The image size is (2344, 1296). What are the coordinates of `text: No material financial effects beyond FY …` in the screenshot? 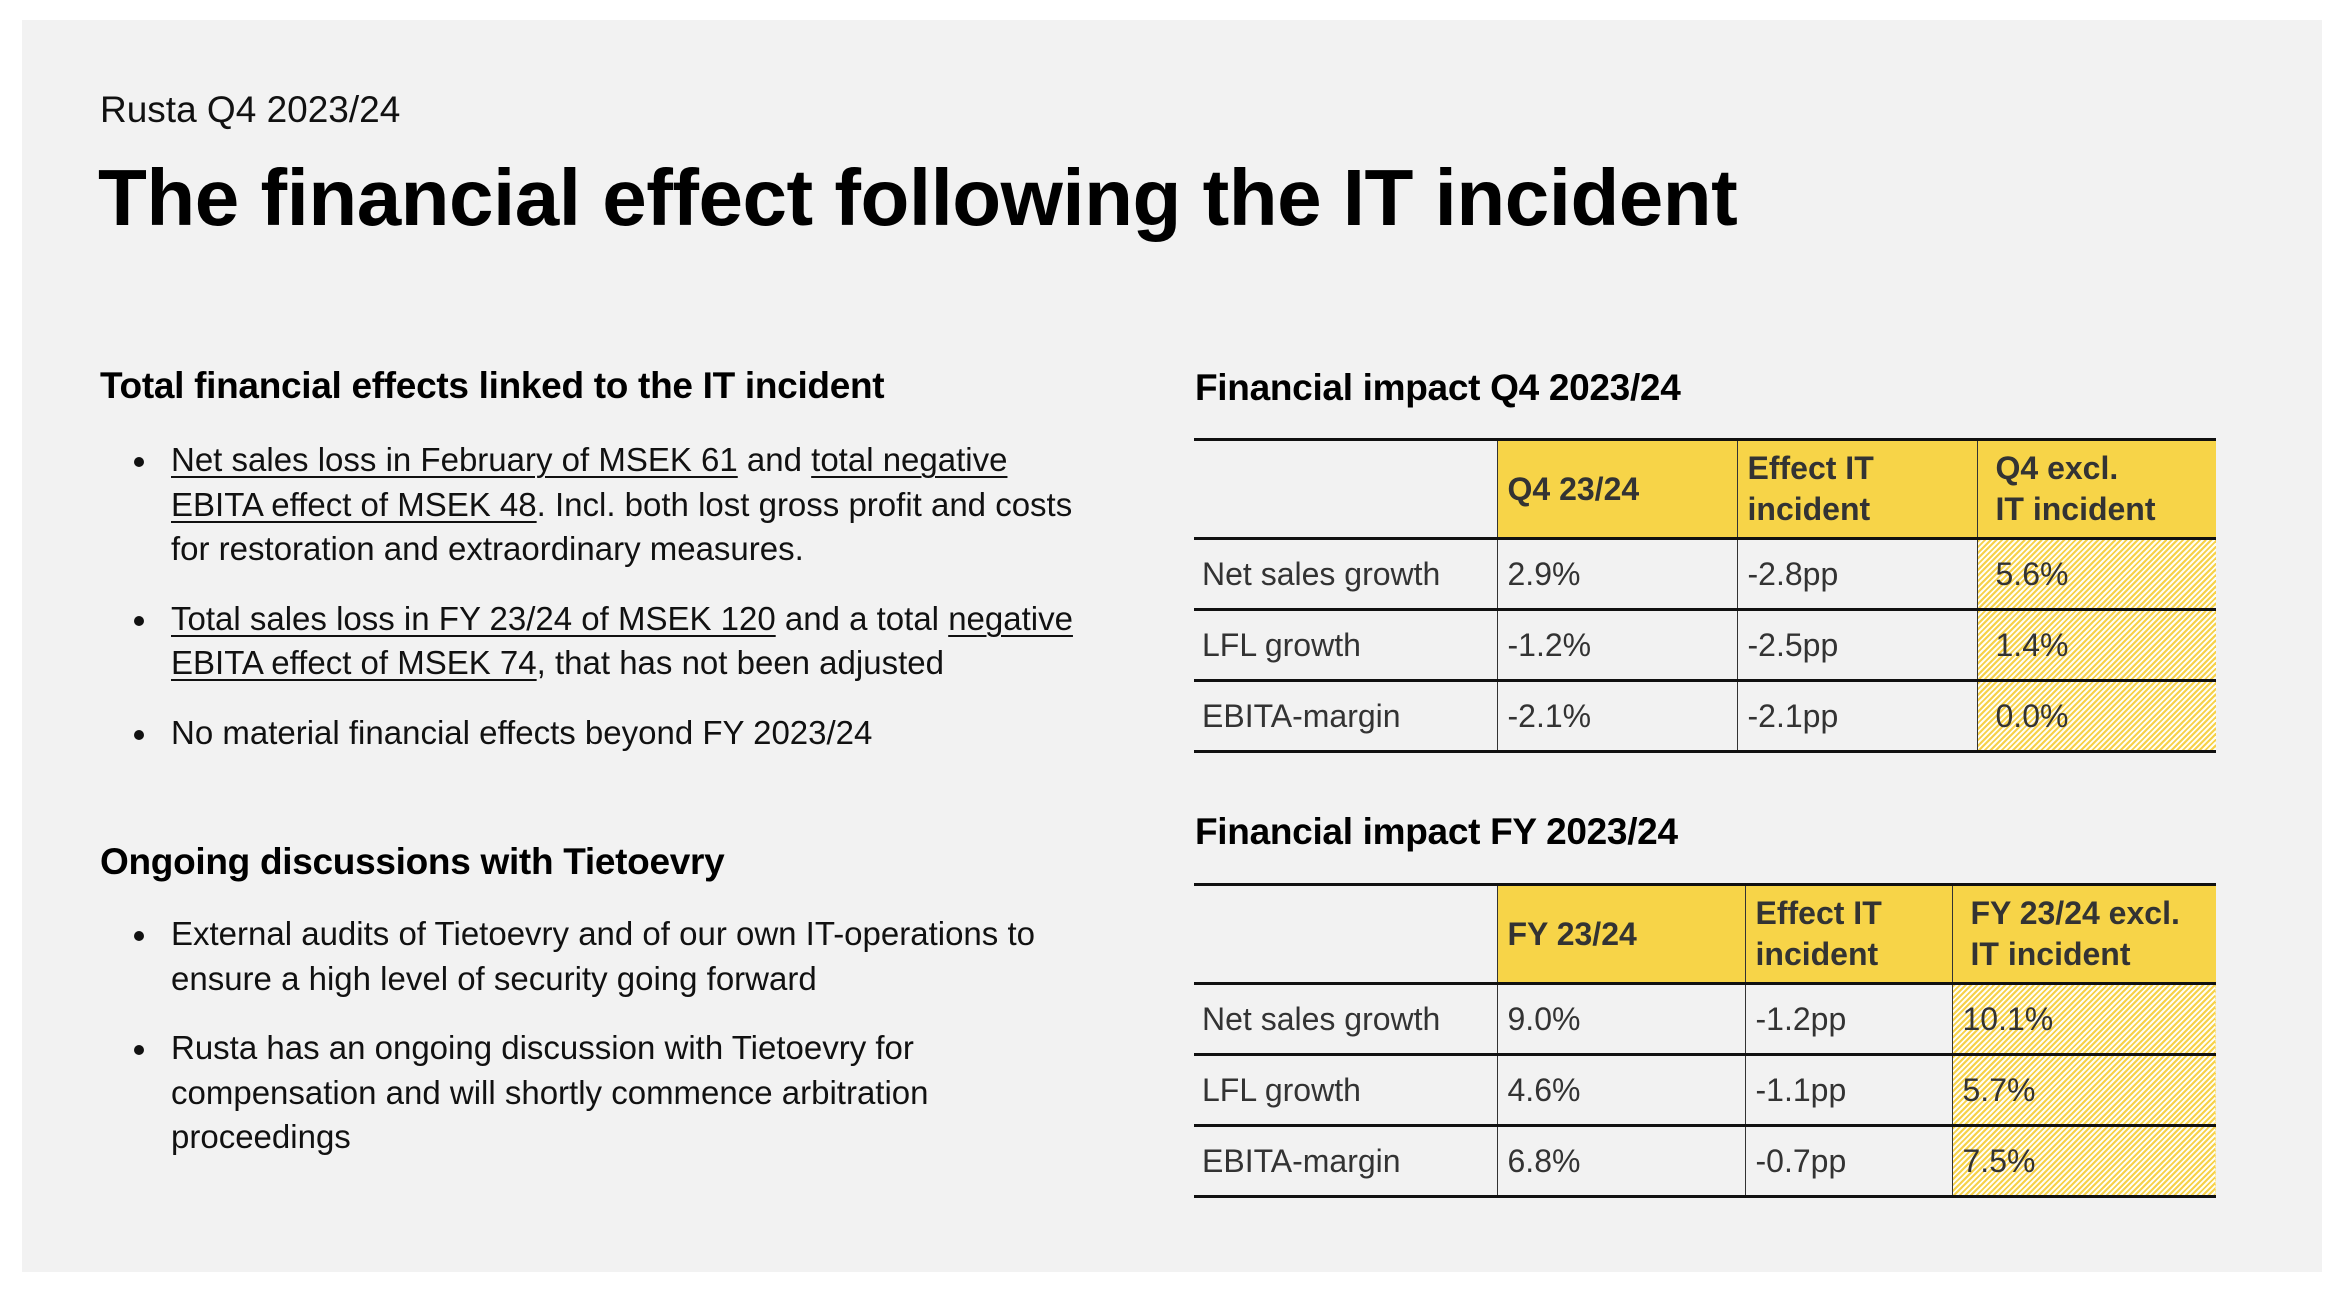 It's located at (522, 732).